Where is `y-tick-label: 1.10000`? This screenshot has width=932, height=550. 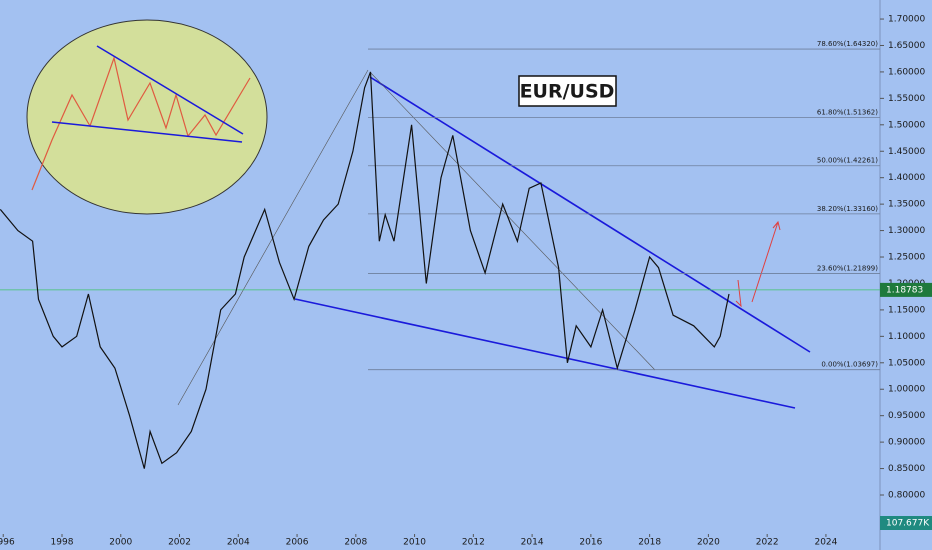
y-tick-label: 1.10000 is located at coordinates (906, 337).